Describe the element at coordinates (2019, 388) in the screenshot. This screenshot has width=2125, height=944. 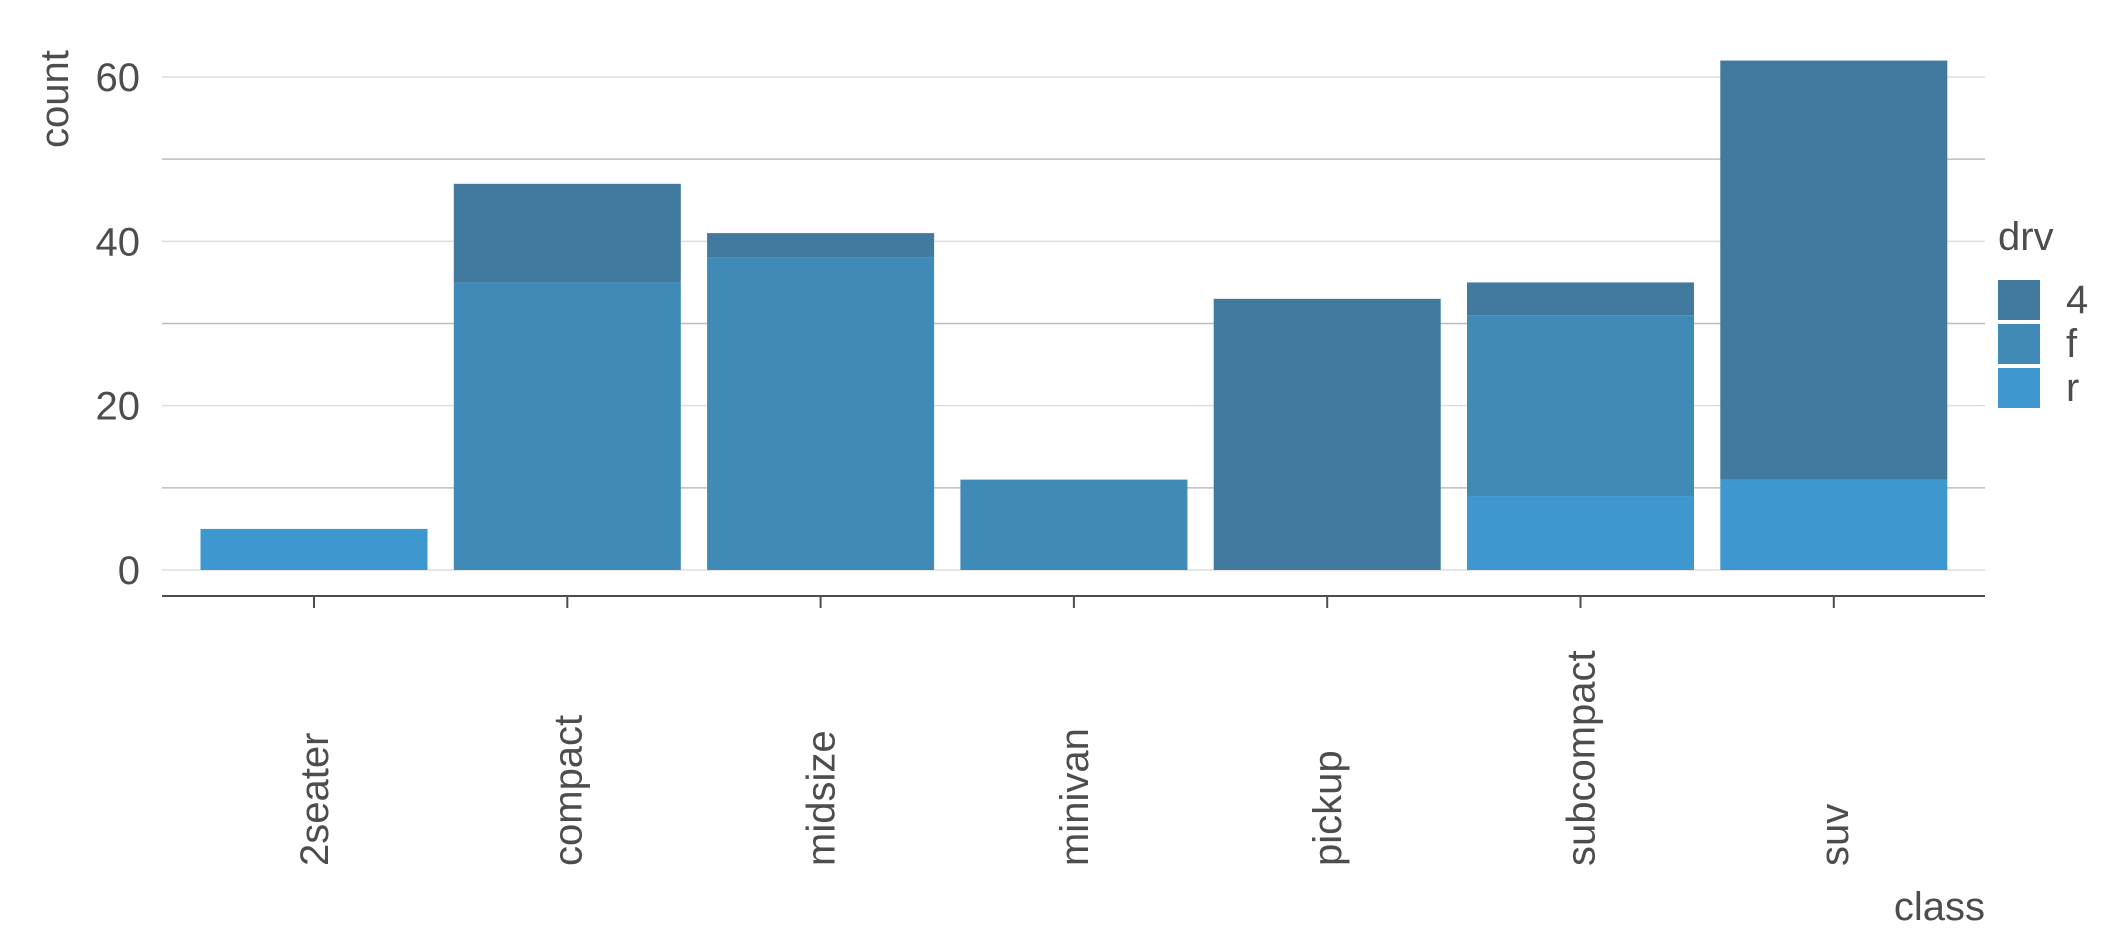
I see `legend-swatch-r` at that location.